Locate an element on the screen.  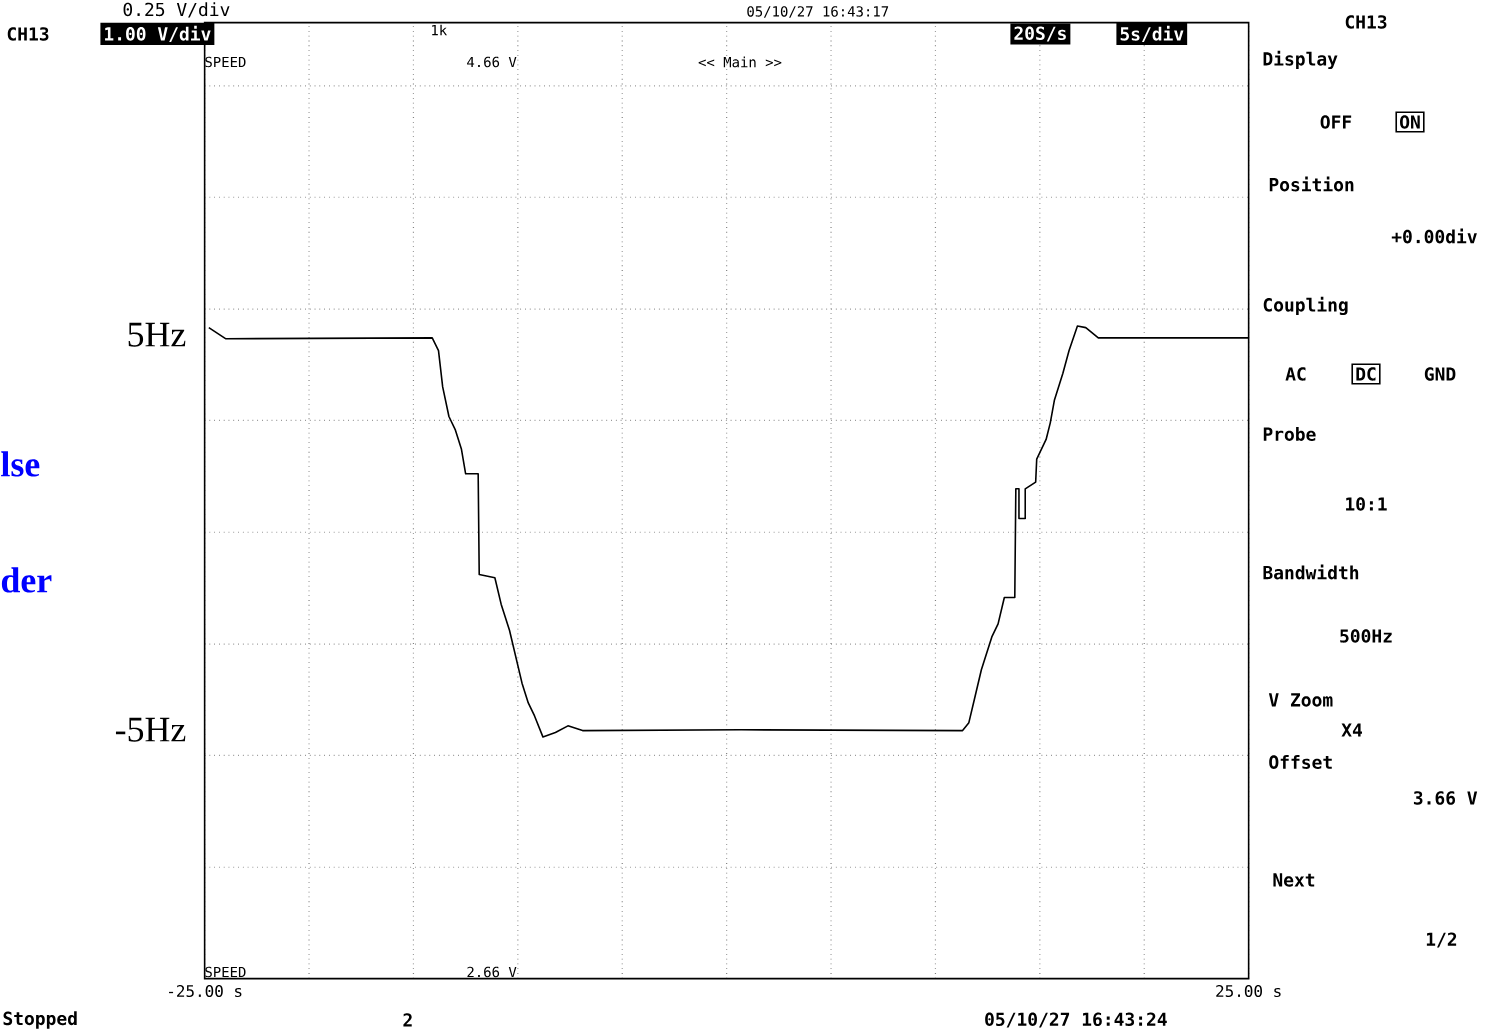
text: lse is located at coordinates (20, 464).